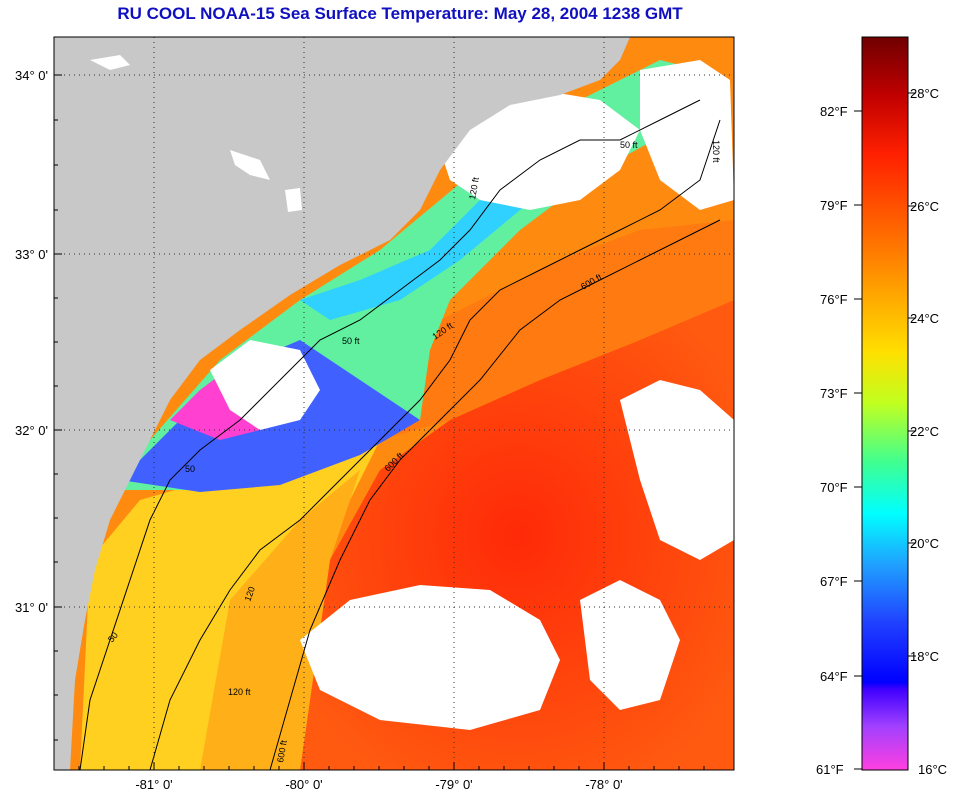 This screenshot has height=793, width=960. I want to click on colorbar-ticks, so click(885, 431).